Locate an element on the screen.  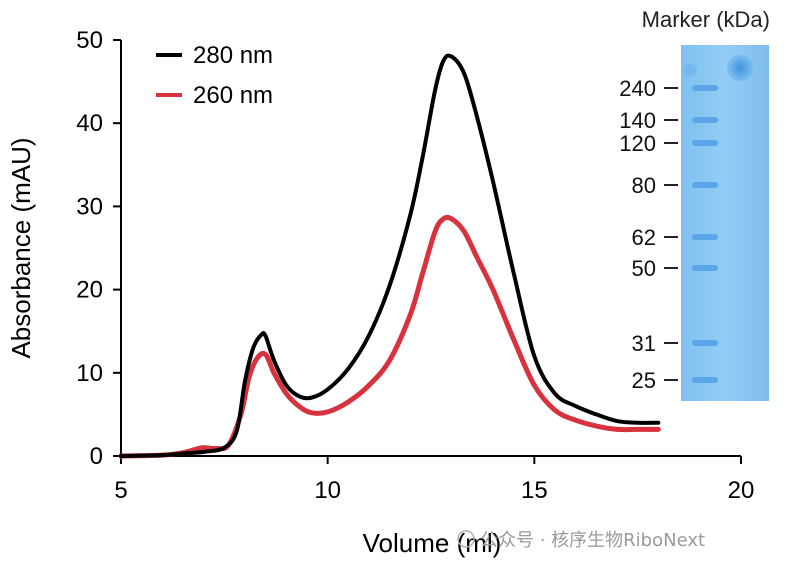
gel-marker-label: 140 is located at coordinates (637, 120).